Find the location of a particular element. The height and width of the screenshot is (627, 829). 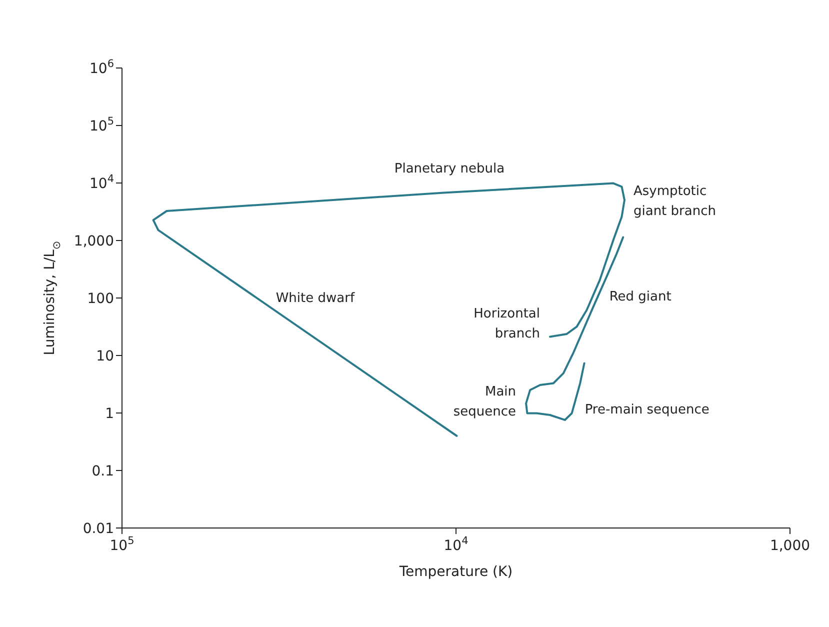

x-tick-label: 10$^{4}$ is located at coordinates (456, 544).